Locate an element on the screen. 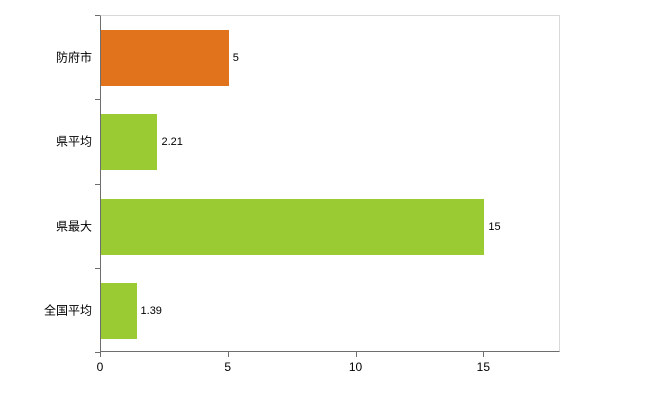 This screenshot has width=650, height=400. bar-value-label: 1.39 is located at coordinates (151, 310).